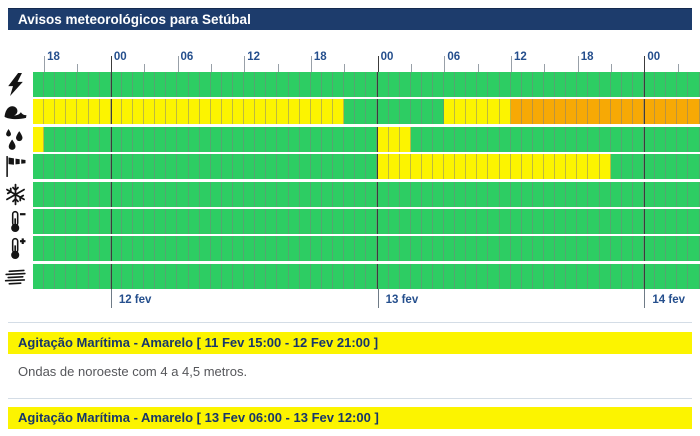  Describe the element at coordinates (134, 19) in the screenshot. I see `page-title: Avisos meteorológicos para Setúbal` at that location.